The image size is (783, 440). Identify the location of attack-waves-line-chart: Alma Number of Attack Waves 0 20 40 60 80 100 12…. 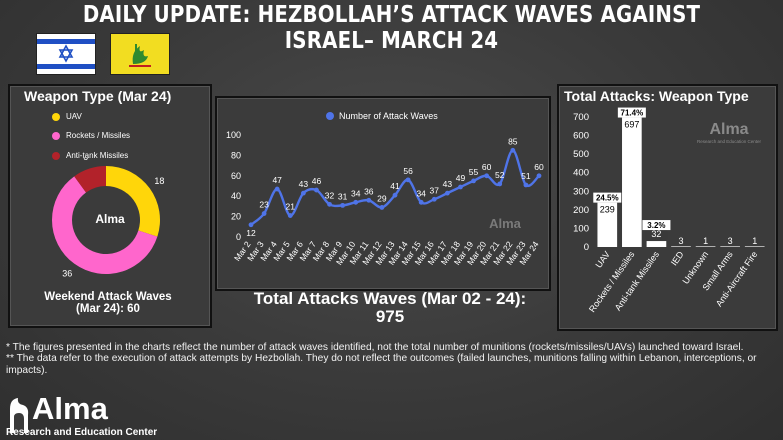
(385, 189).